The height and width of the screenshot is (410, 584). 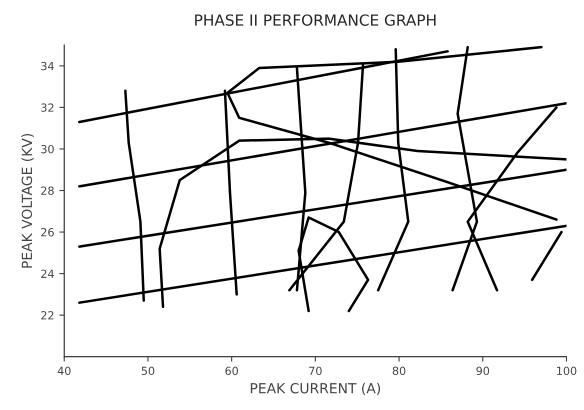 I want to click on y-tick-label: 24, so click(x=47, y=274).